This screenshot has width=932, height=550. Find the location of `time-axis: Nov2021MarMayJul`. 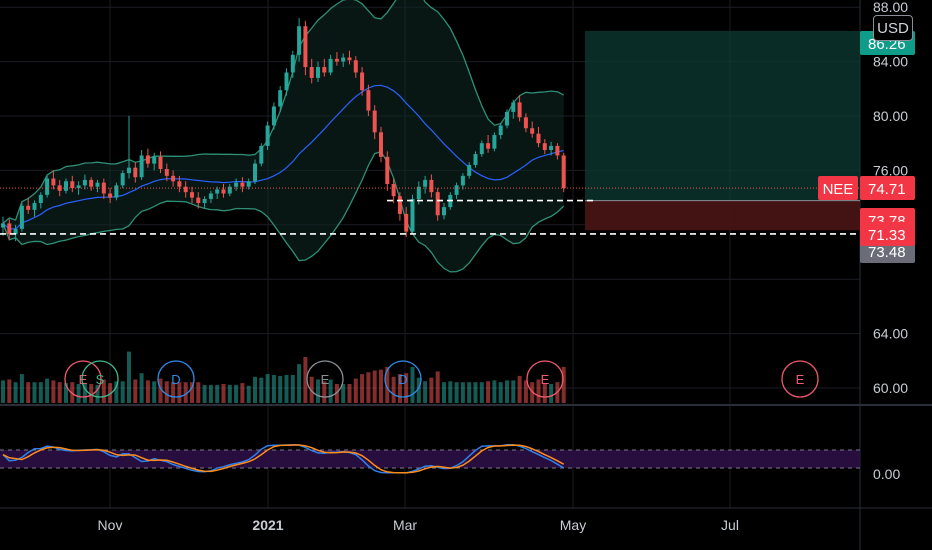

time-axis: Nov2021MarMayJul is located at coordinates (418, 525).